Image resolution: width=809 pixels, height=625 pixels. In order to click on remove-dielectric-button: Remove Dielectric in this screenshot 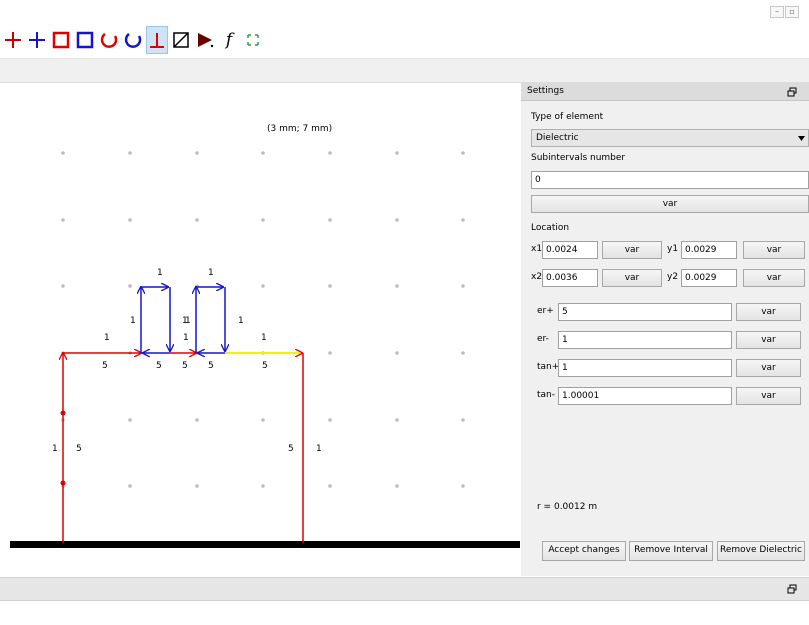, I will do `click(761, 551)`.